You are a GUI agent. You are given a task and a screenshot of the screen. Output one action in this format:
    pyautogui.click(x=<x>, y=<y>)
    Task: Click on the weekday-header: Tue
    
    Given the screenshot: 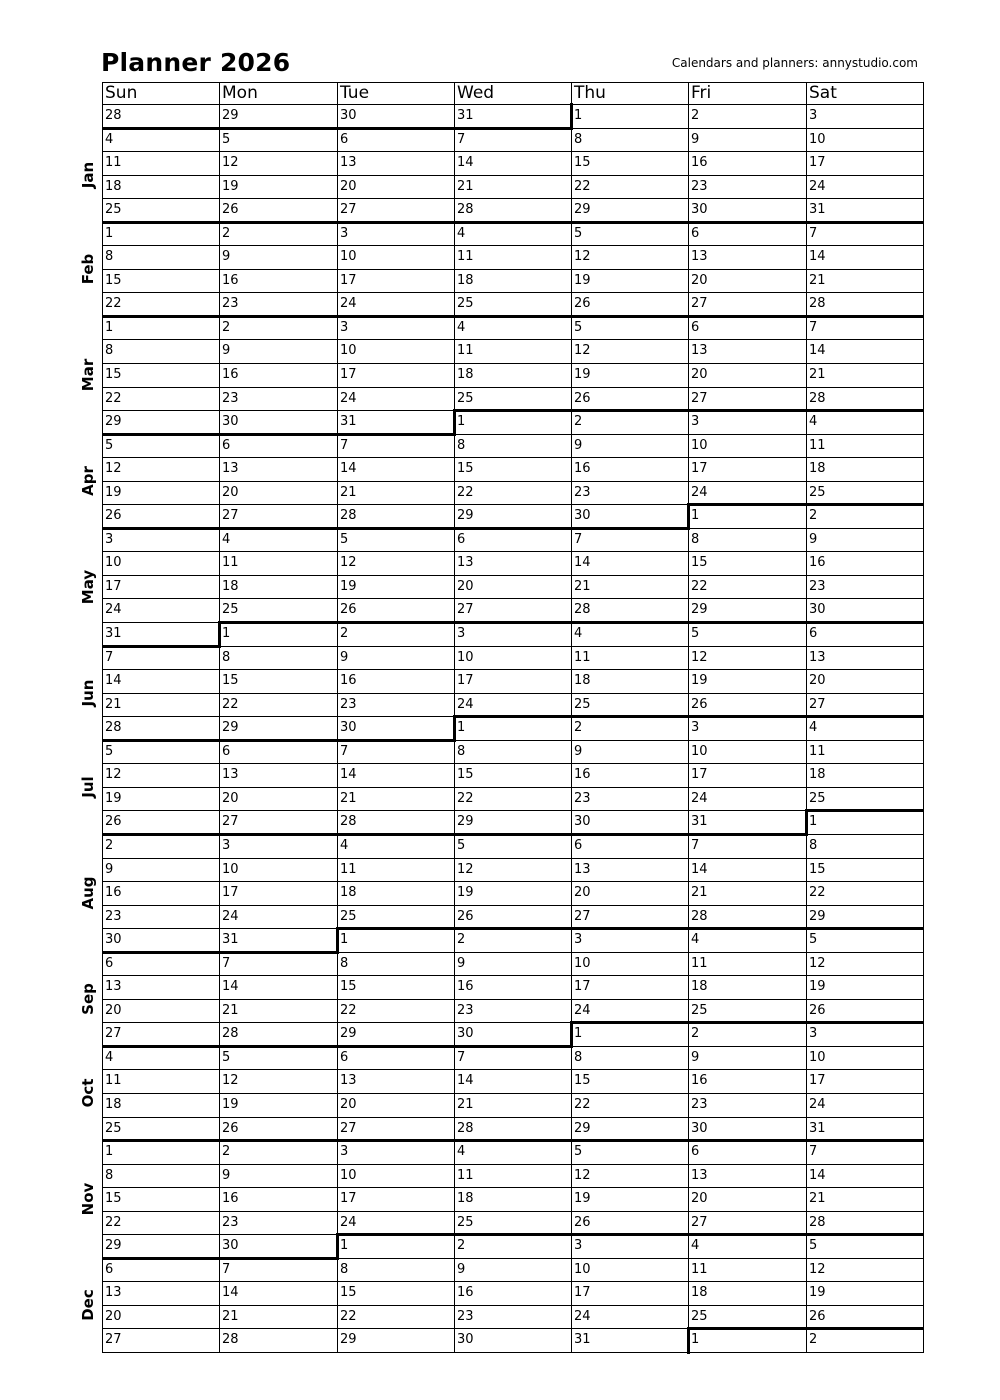 What is the action you would take?
    pyautogui.click(x=355, y=93)
    